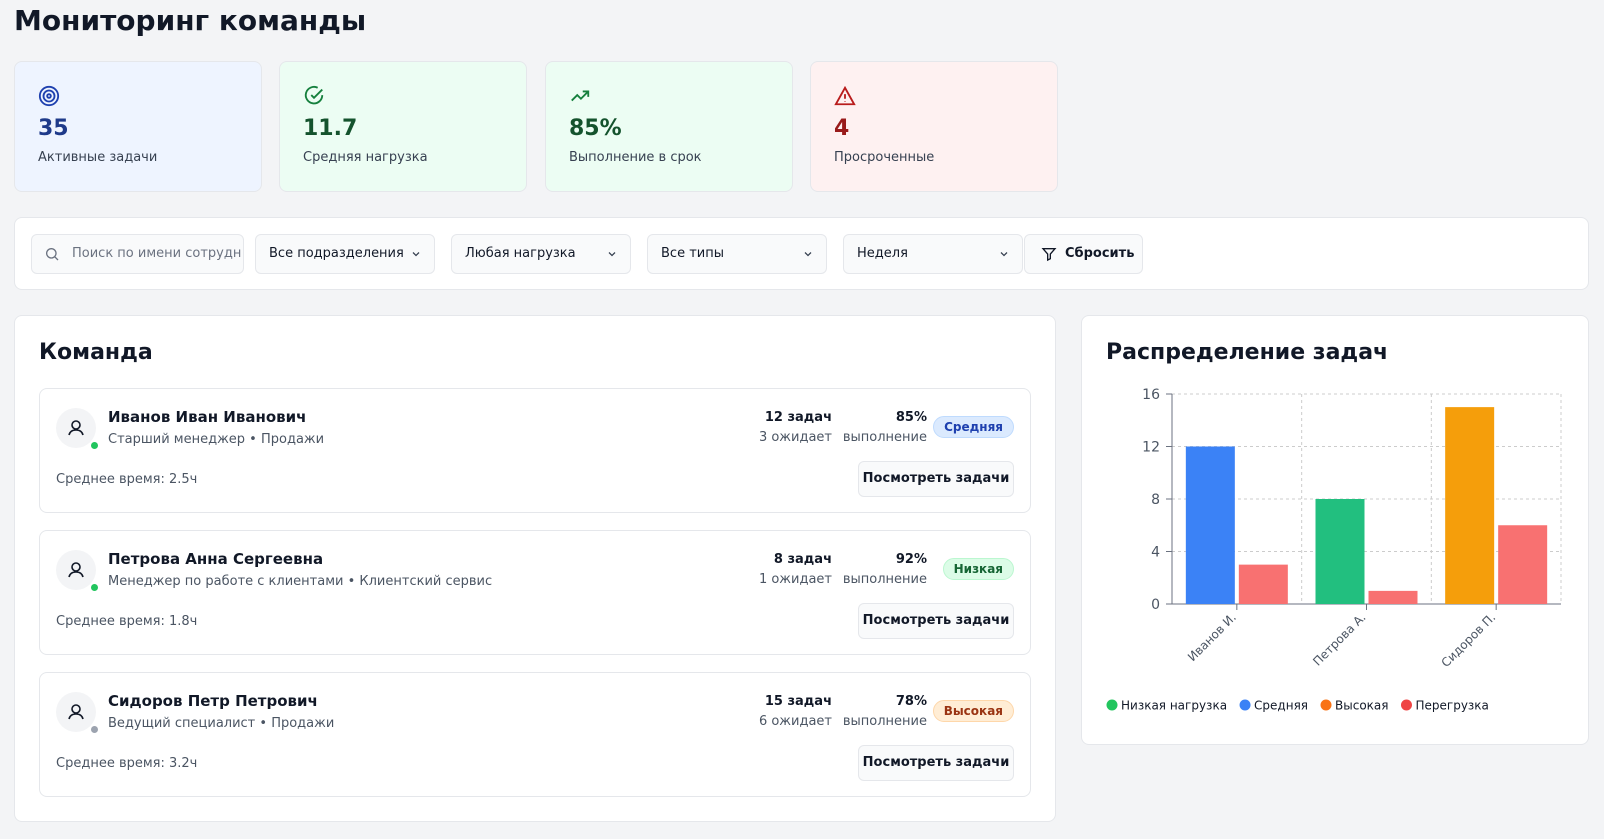 This screenshot has height=839, width=1604. I want to click on stat-card: 85% Выполнение в срок, so click(669, 126).